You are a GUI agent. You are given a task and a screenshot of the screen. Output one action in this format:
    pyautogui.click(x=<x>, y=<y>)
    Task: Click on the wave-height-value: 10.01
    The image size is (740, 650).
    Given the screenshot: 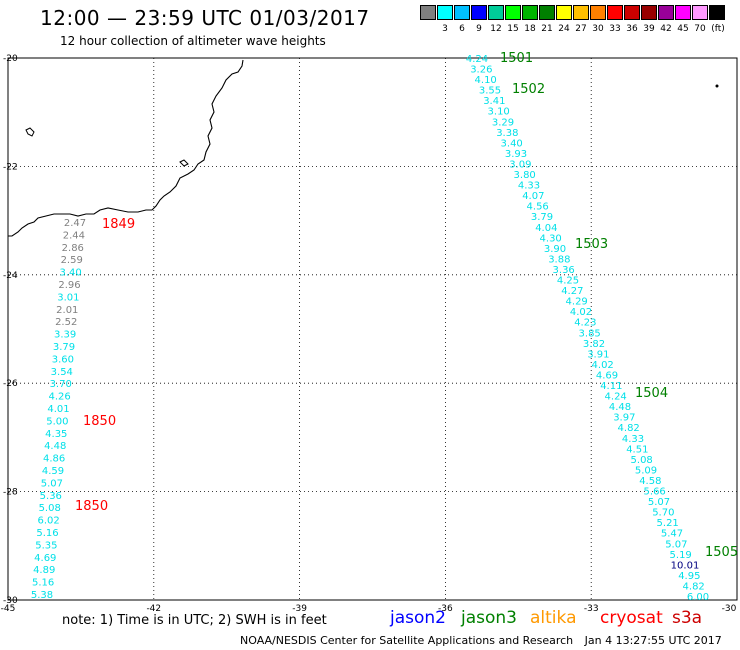 What is the action you would take?
    pyautogui.click(x=685, y=565)
    